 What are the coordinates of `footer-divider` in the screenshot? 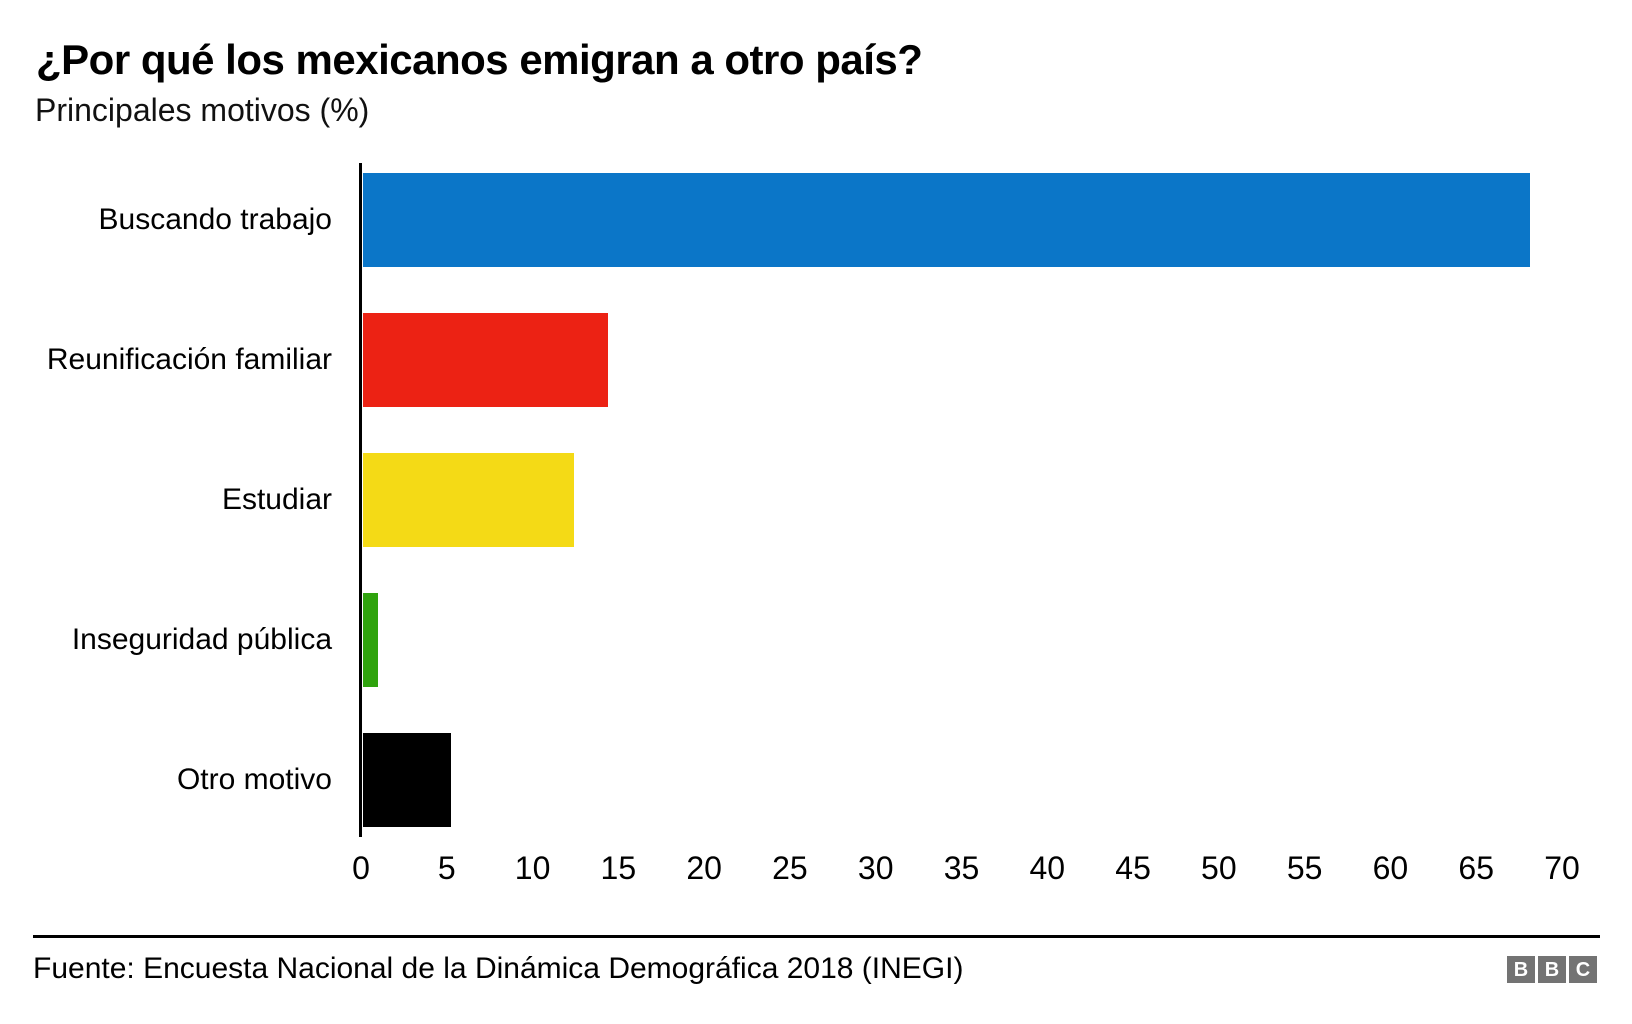 It's located at (816, 936).